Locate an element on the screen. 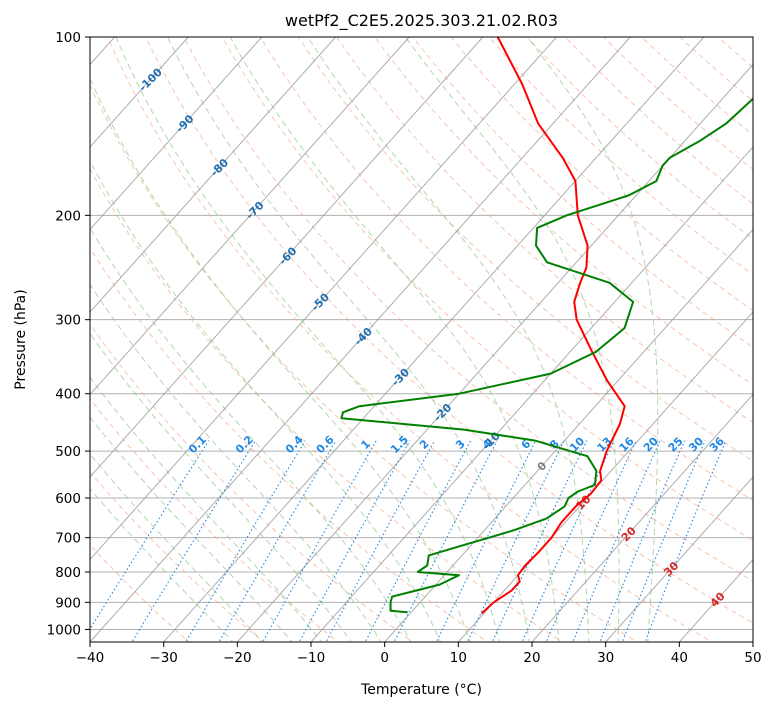 This screenshot has height=708, width=775. y-tick-label: 700 is located at coordinates (68, 539).